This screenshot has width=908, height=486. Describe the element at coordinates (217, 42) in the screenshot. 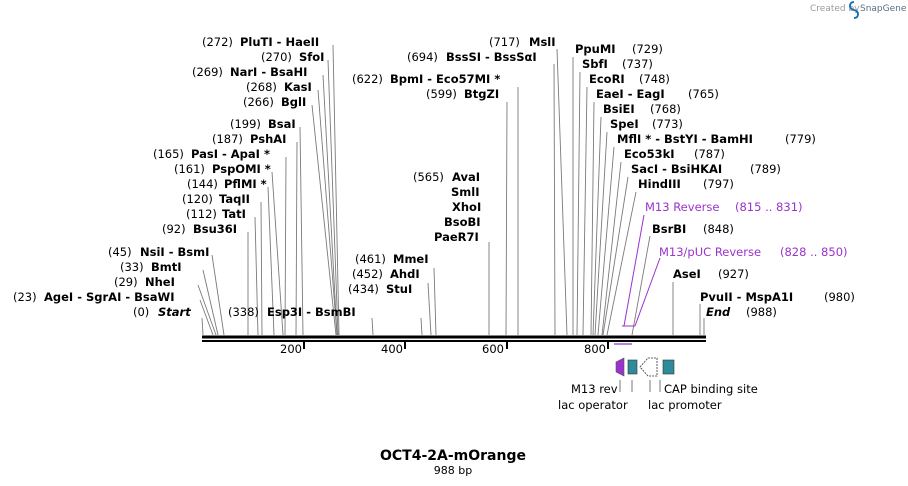

I see `site-pluti-pos: (272)` at that location.